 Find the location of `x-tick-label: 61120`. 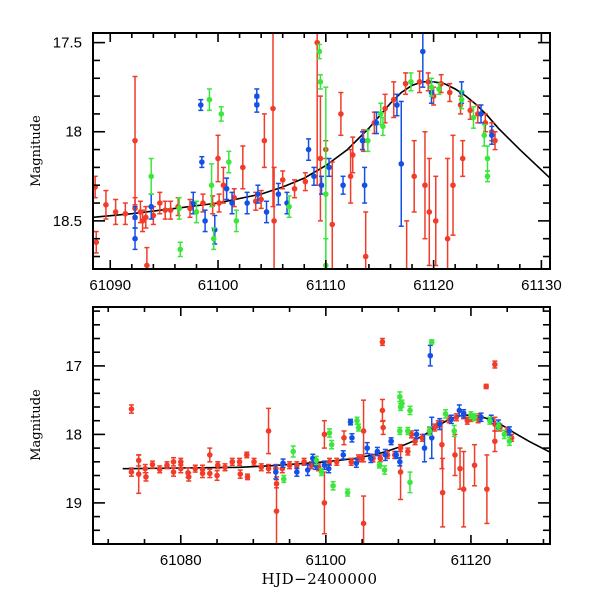

x-tick-label: 61120 is located at coordinates (471, 560).